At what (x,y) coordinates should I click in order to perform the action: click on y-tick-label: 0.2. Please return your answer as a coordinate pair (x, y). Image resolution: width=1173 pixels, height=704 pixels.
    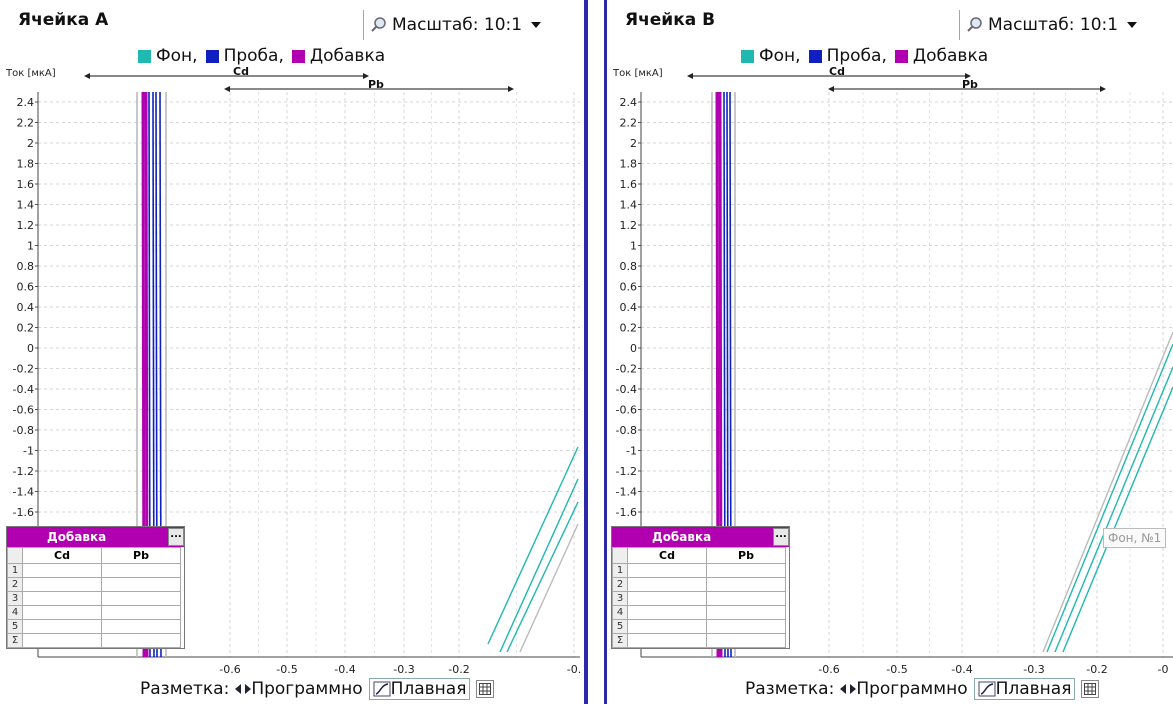
    Looking at the image, I should click on (26, 328).